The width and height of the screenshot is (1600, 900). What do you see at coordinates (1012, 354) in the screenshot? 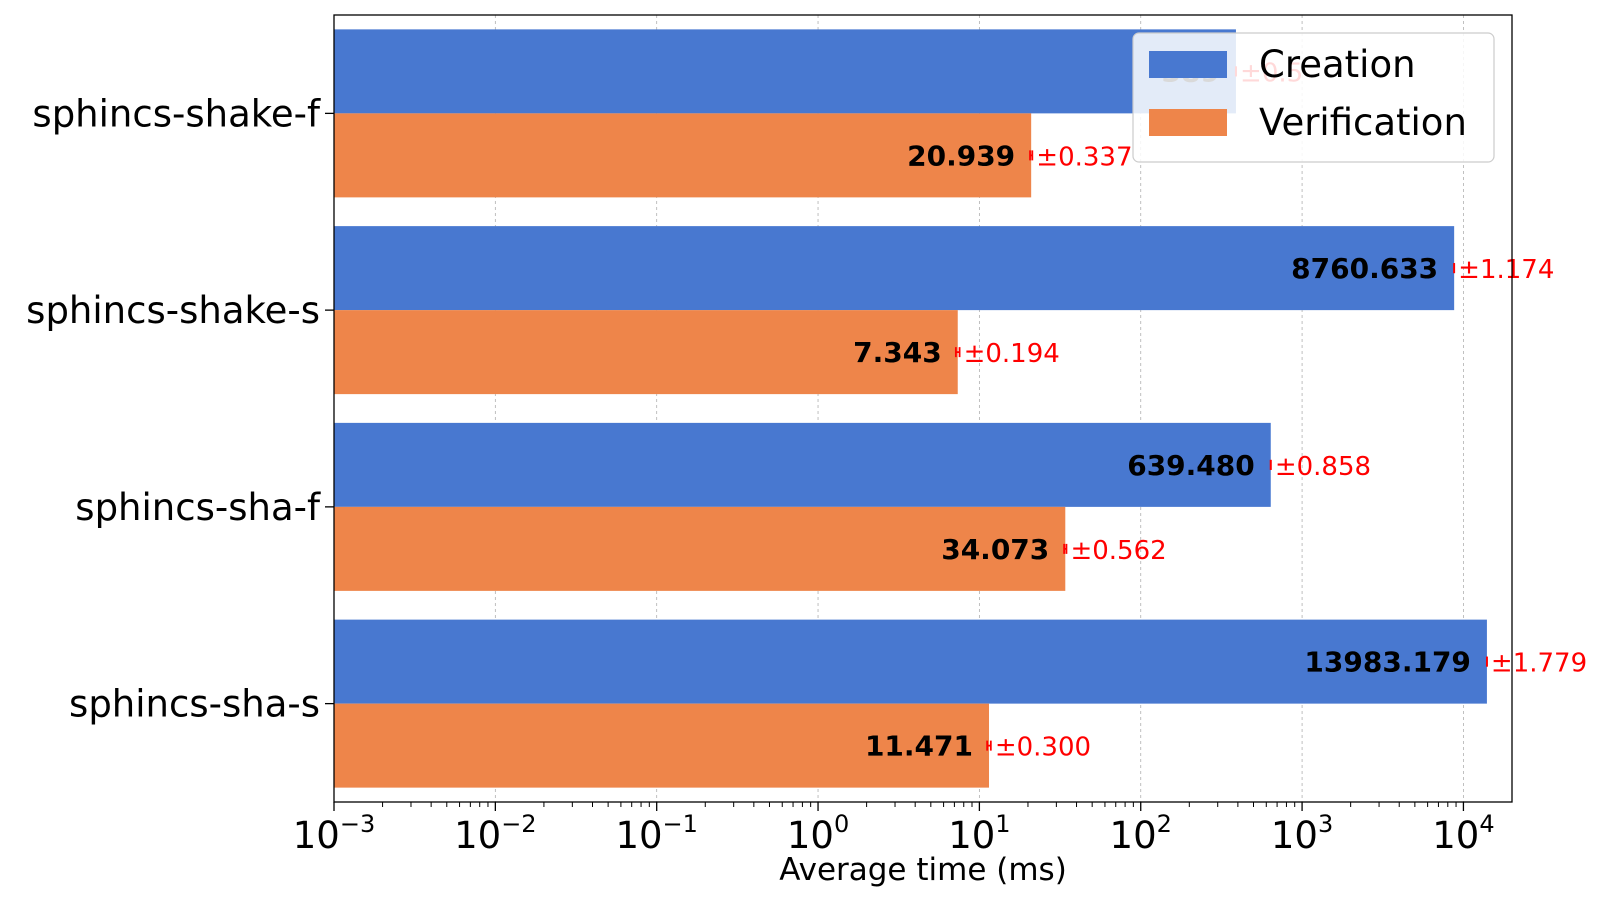
I see `error-label: ±0.194` at bounding box center [1012, 354].